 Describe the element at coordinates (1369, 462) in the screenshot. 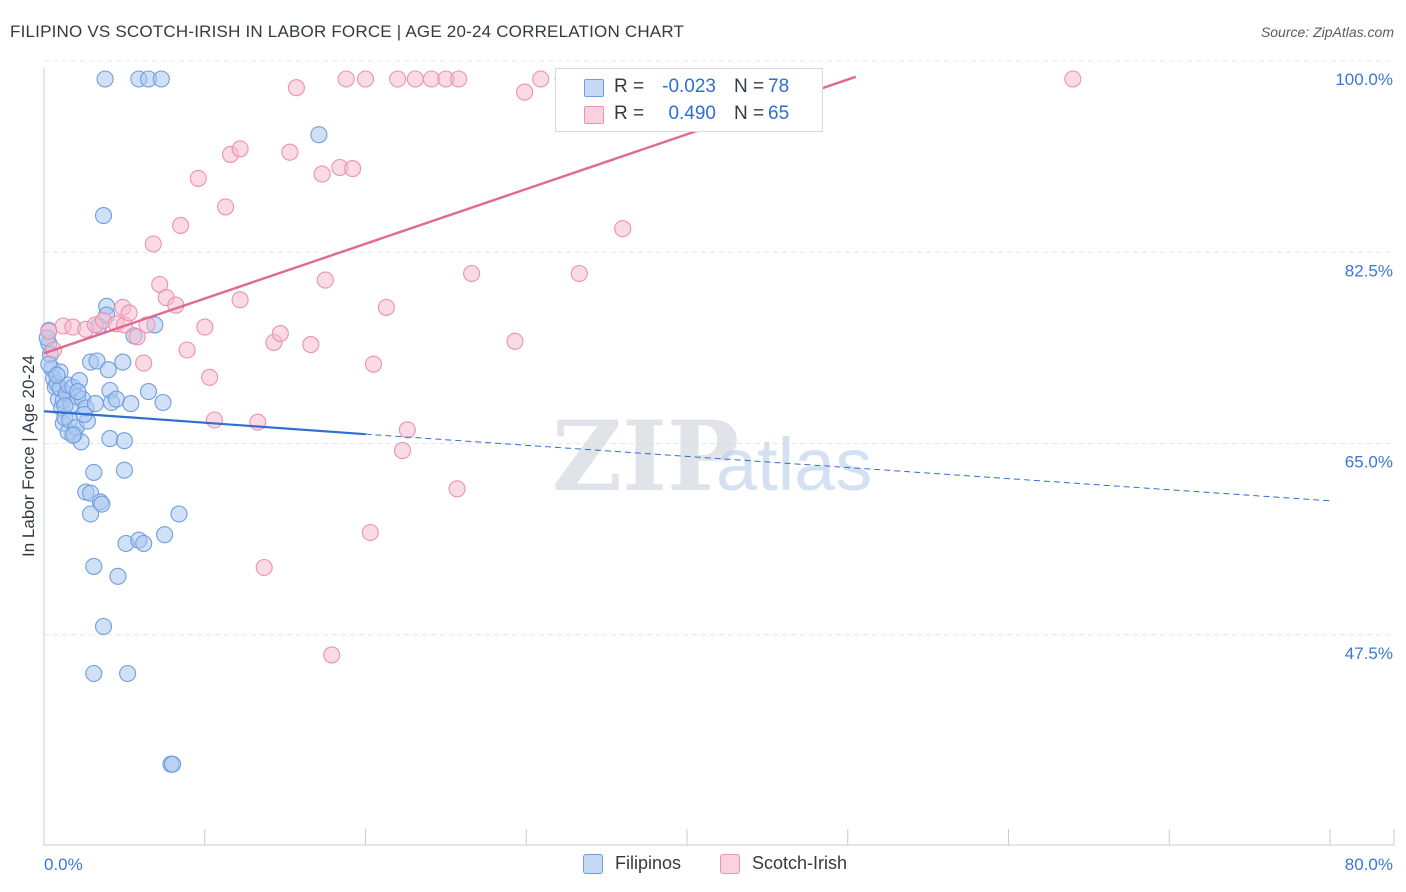

I see `y-tick-label: 65.0%` at that location.